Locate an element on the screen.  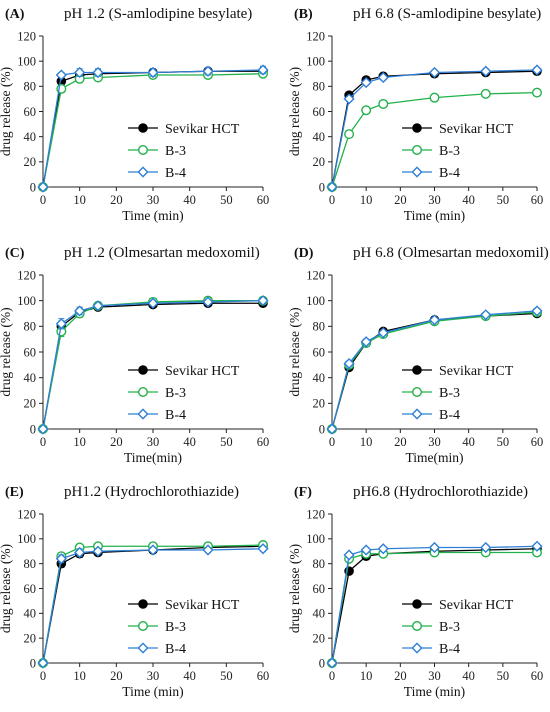
panel-label: (F) is located at coordinates (303, 492).